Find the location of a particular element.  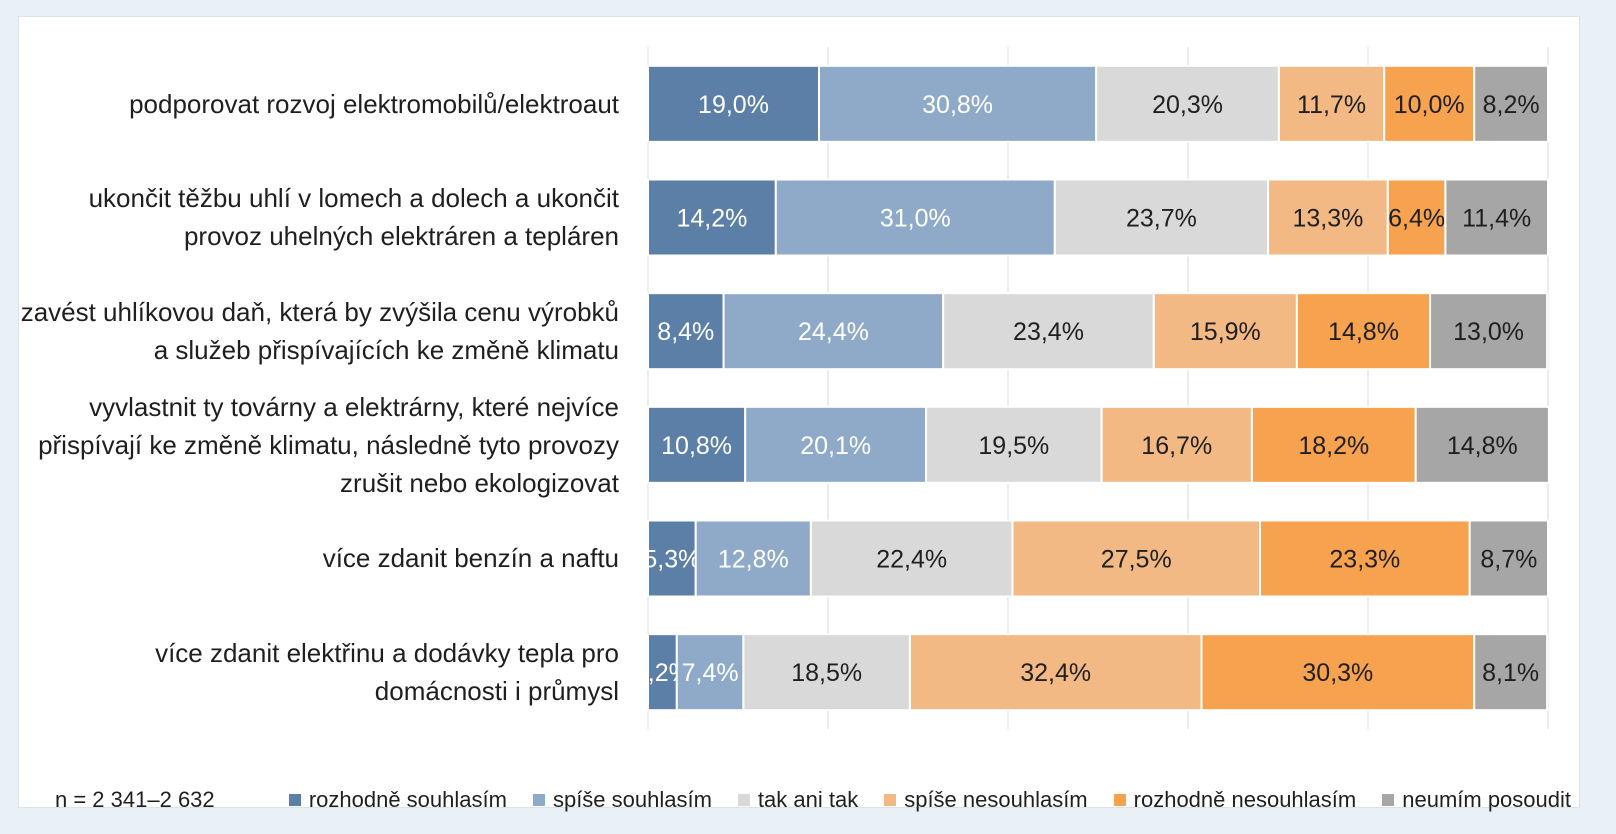

data-label: 11,7% is located at coordinates (1331, 105).